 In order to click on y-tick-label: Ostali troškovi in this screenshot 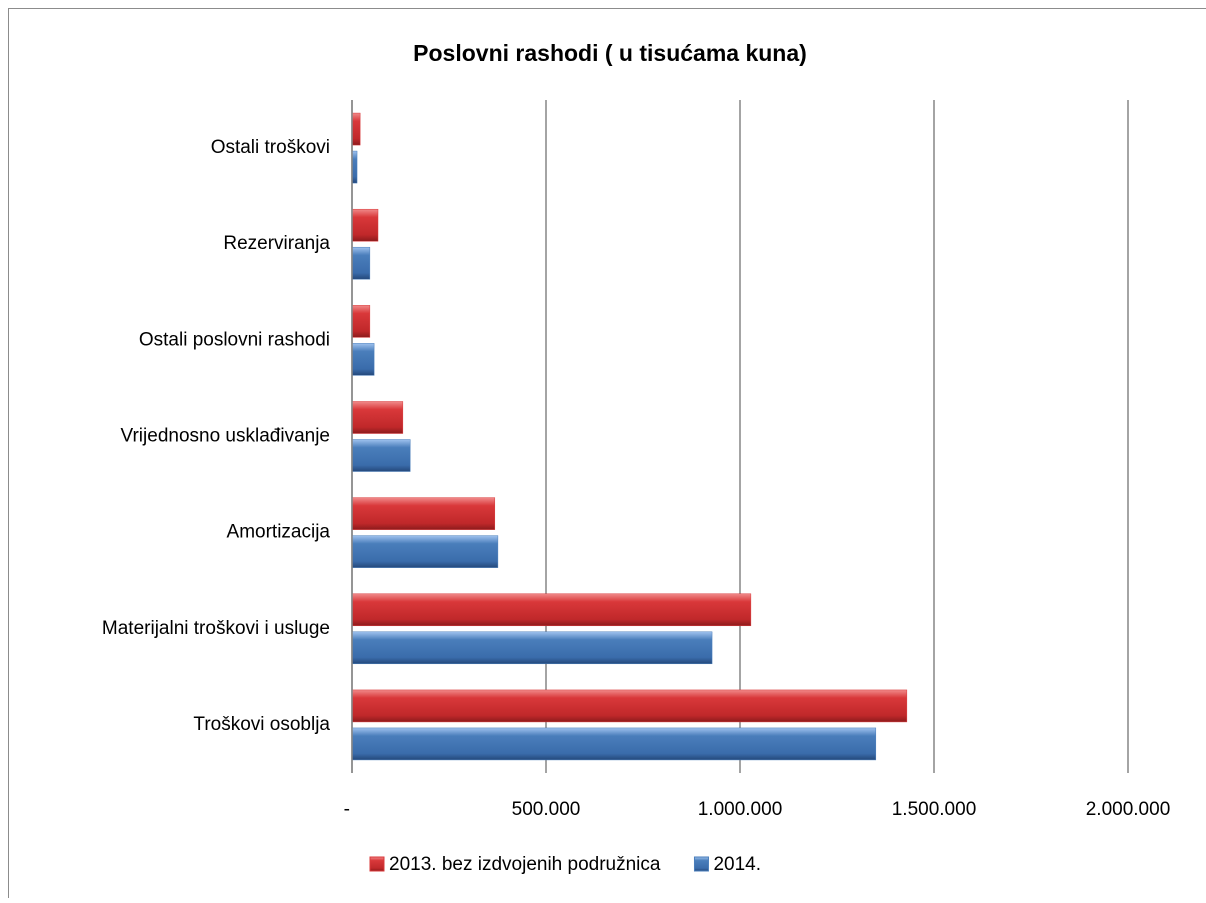, I will do `click(270, 147)`.